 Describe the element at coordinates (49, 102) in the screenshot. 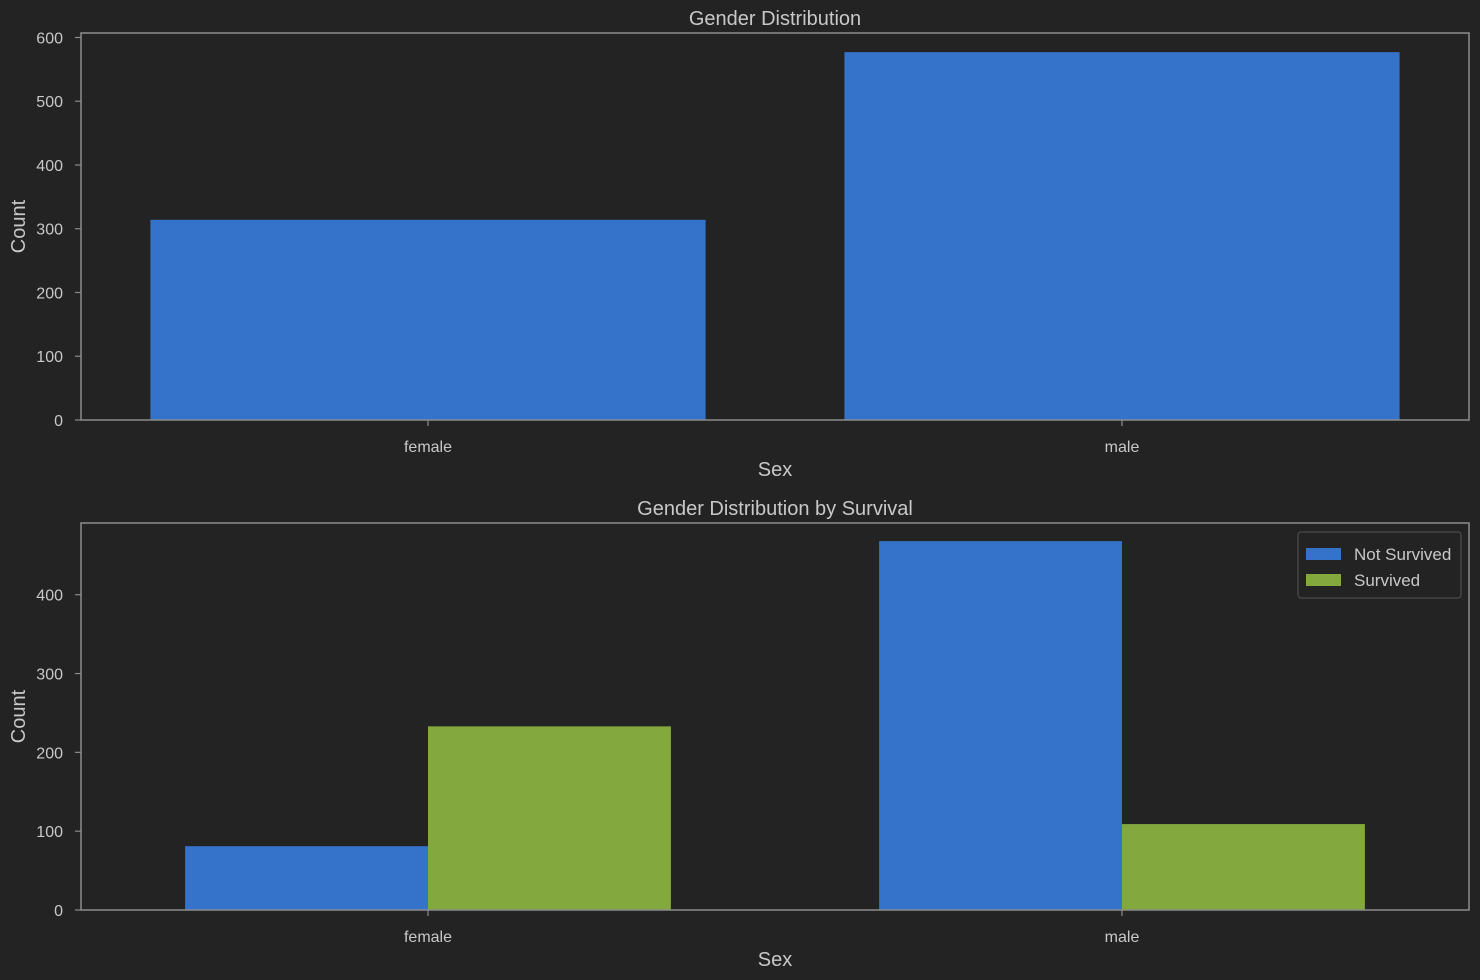

I see `y-tick-label: 500` at that location.